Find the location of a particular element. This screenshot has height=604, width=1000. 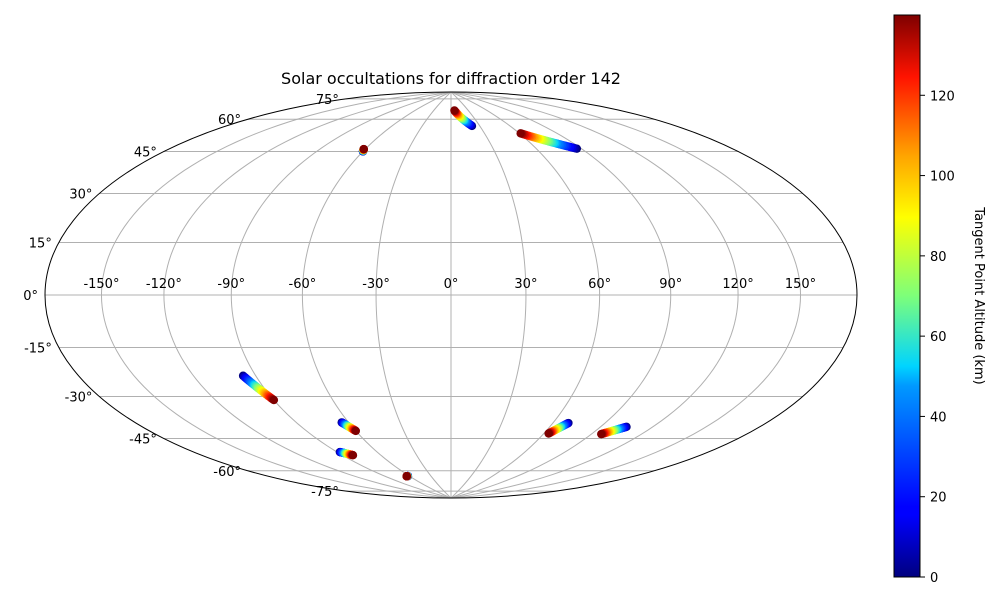

longitude-tick-label: 120° is located at coordinates (737, 284).